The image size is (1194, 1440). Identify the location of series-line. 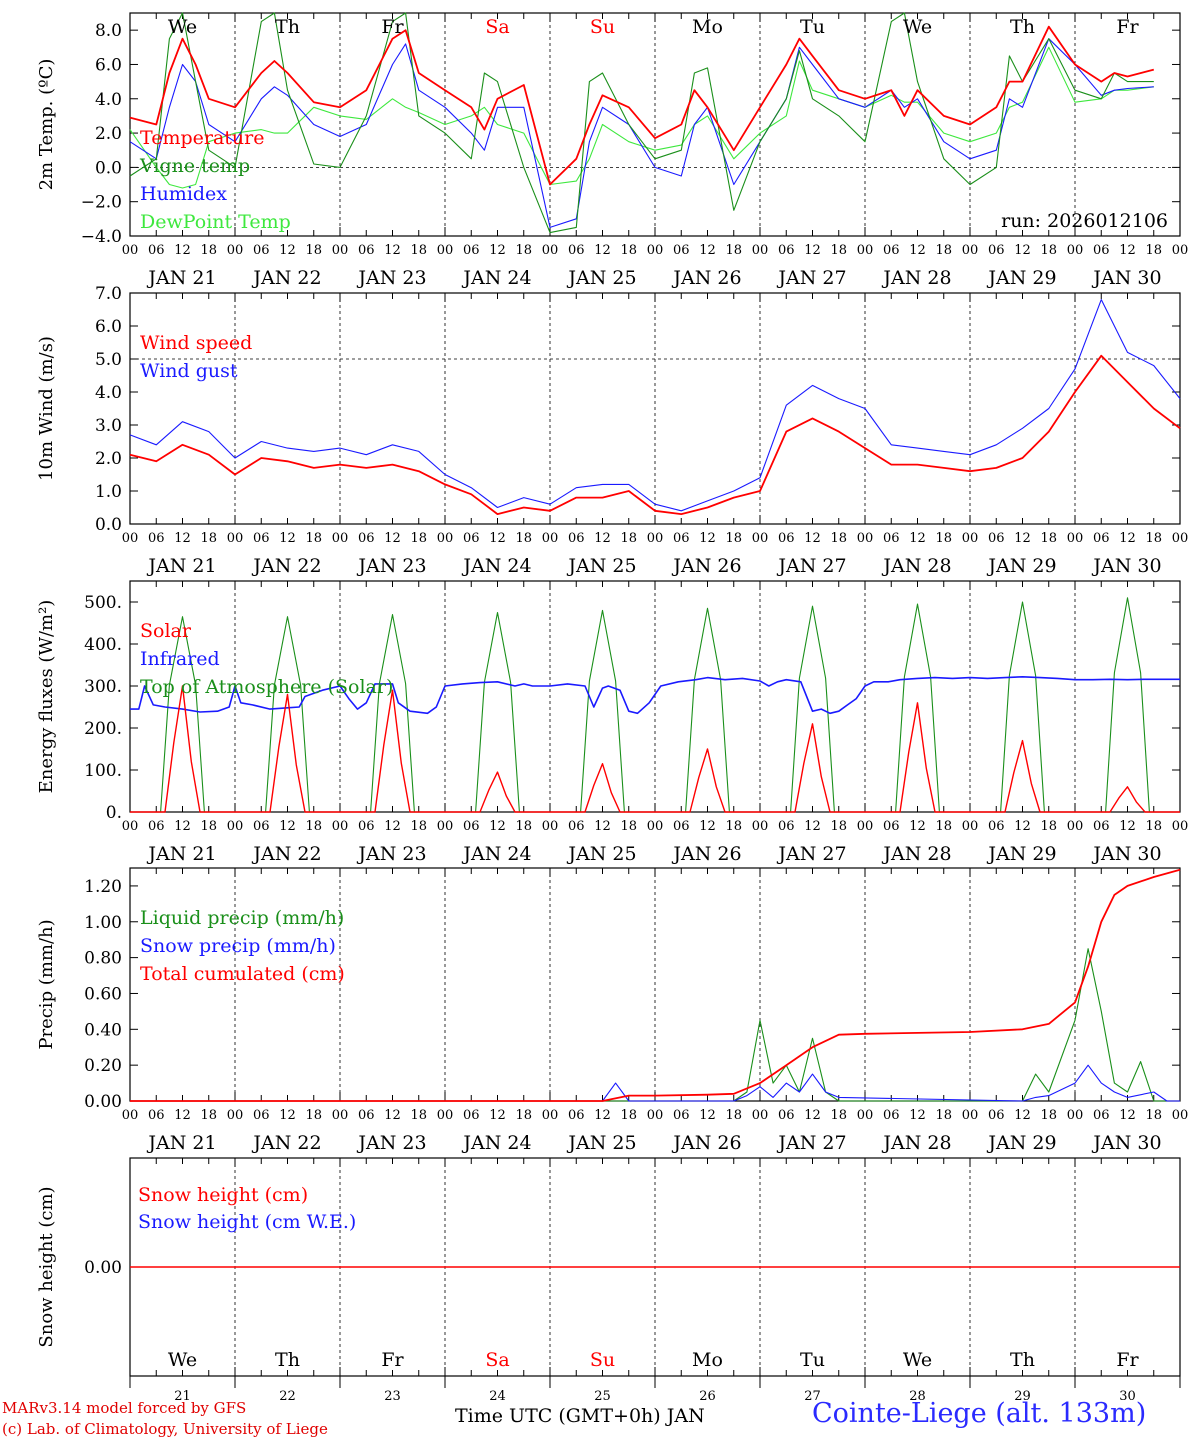
(655, 434).